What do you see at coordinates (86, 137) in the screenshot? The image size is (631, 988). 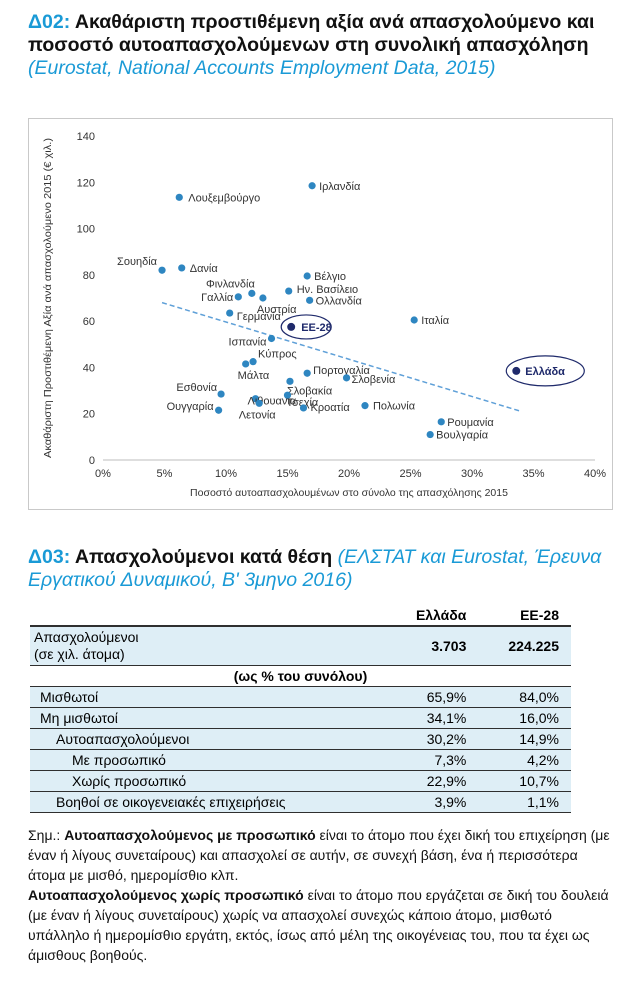 I see `y-tick-label: 140` at bounding box center [86, 137].